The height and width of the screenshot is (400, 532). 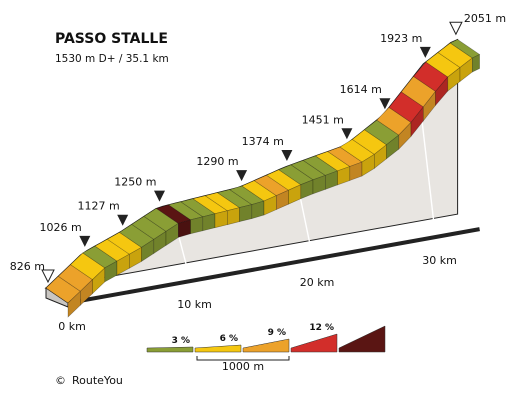 What do you see at coordinates (72, 326) in the screenshot?
I see `distance-tick-label: 0 km` at bounding box center [72, 326].